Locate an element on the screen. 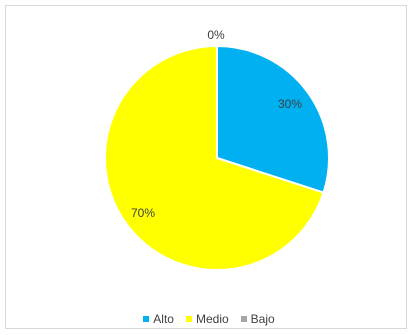 The width and height of the screenshot is (418, 335). pie-slice-alto is located at coordinates (273, 119).